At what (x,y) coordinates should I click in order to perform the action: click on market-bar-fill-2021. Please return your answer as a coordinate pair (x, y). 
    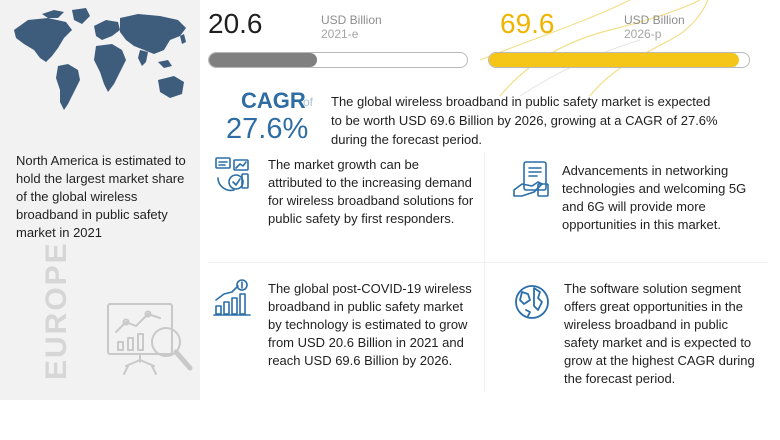
    Looking at the image, I should click on (263, 60).